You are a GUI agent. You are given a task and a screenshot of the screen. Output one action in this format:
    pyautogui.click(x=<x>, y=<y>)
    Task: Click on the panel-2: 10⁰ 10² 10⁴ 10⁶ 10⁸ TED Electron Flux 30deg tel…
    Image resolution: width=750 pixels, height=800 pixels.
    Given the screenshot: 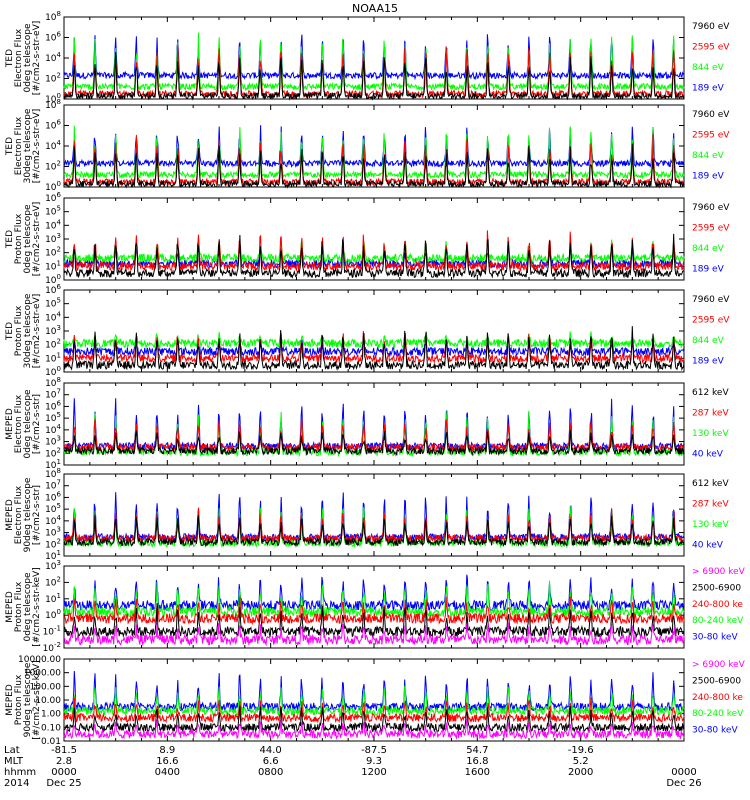 What is the action you would take?
    pyautogui.click(x=367, y=145)
    